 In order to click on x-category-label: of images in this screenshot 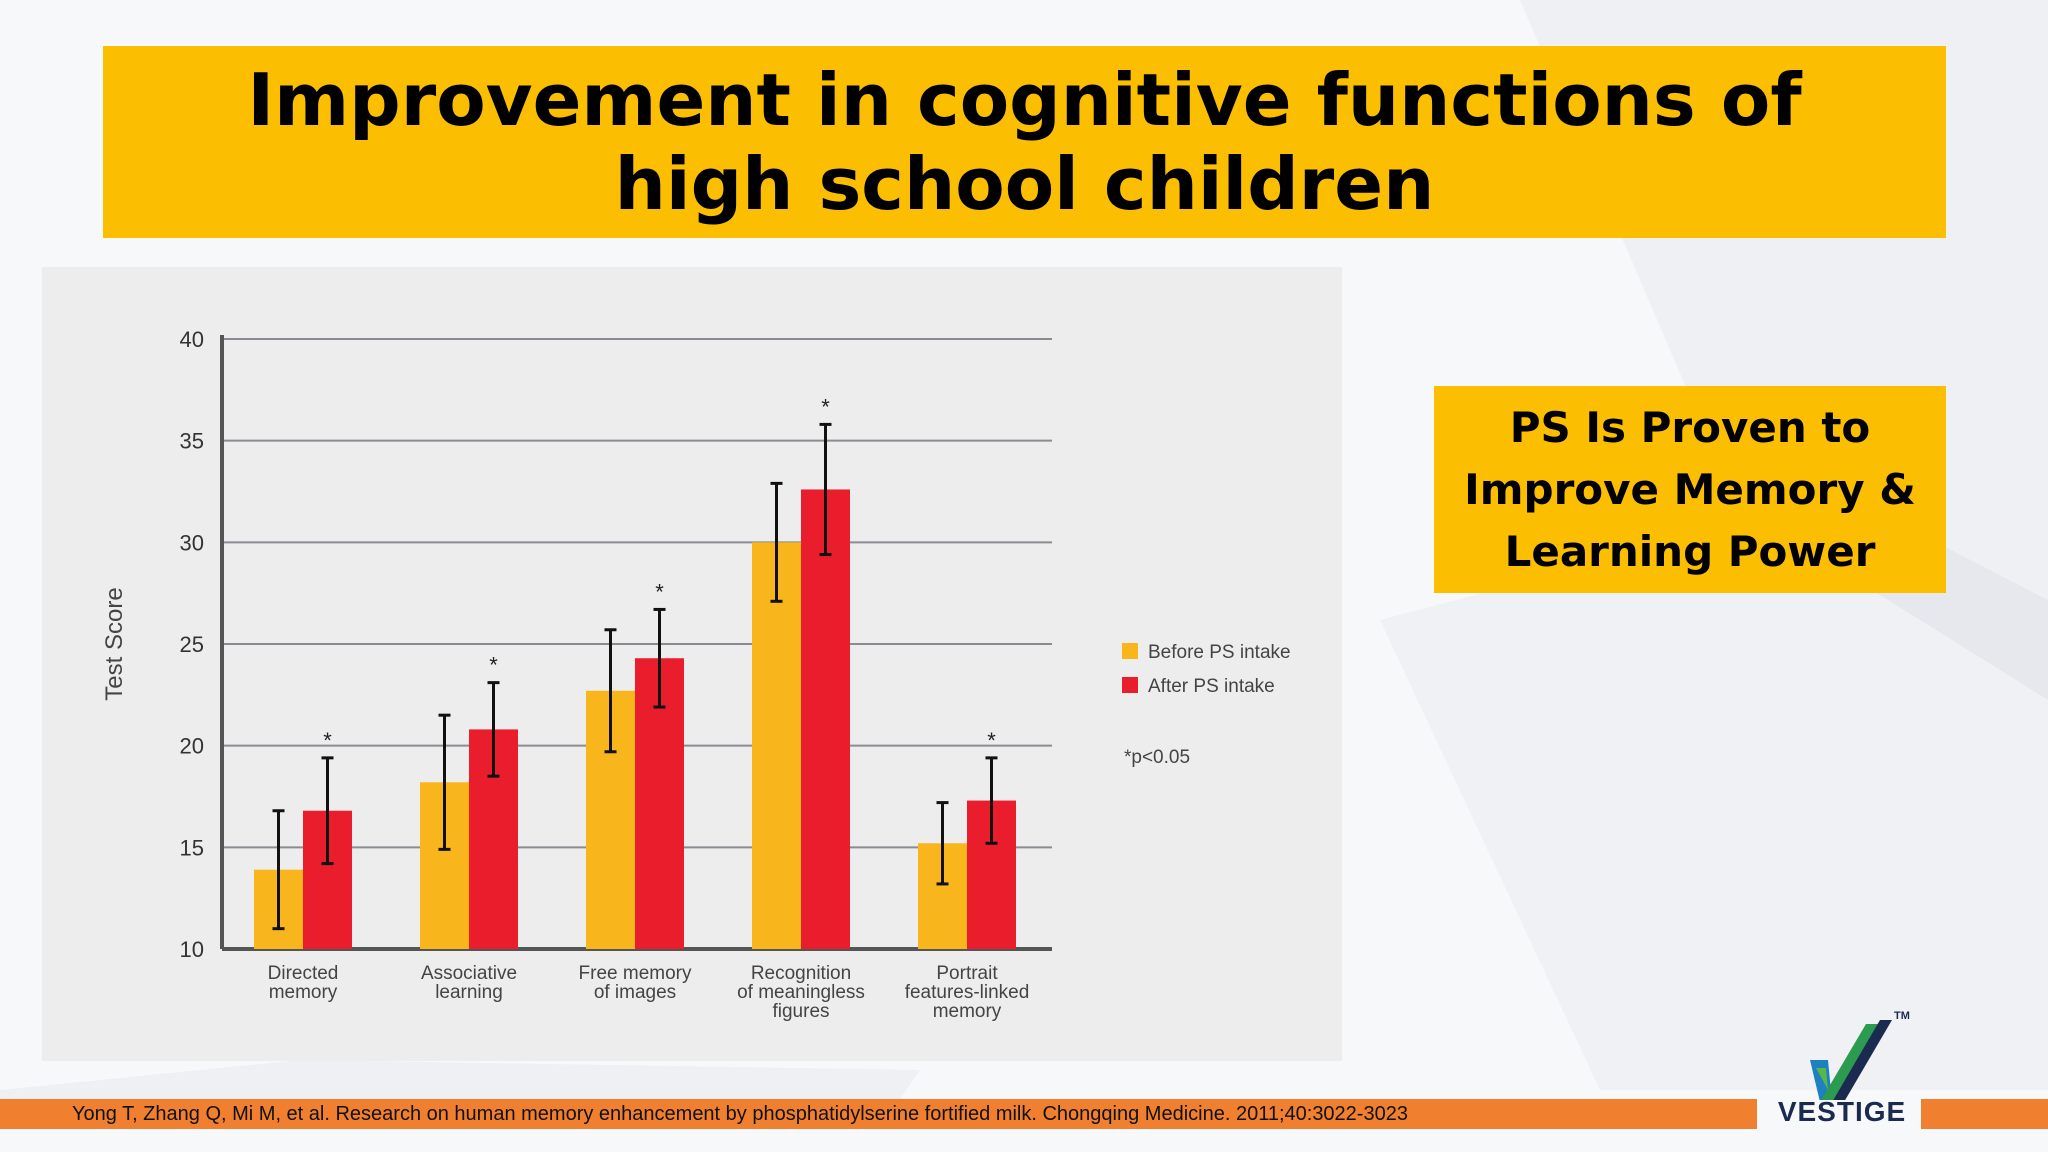, I will do `click(635, 992)`.